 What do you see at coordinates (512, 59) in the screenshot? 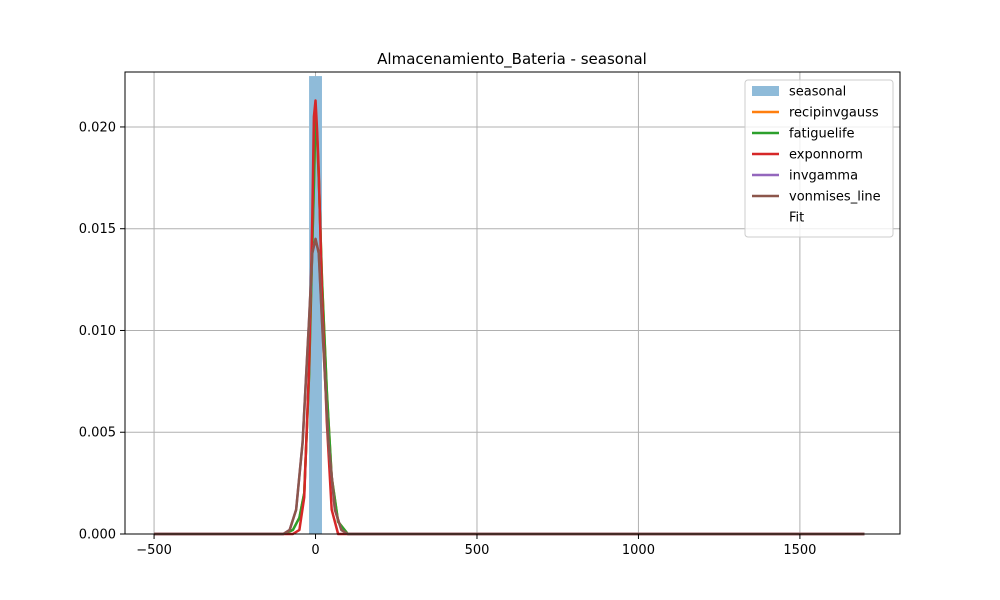
I see `chart-title: Almacenamiento_Bateria - seasonal` at bounding box center [512, 59].